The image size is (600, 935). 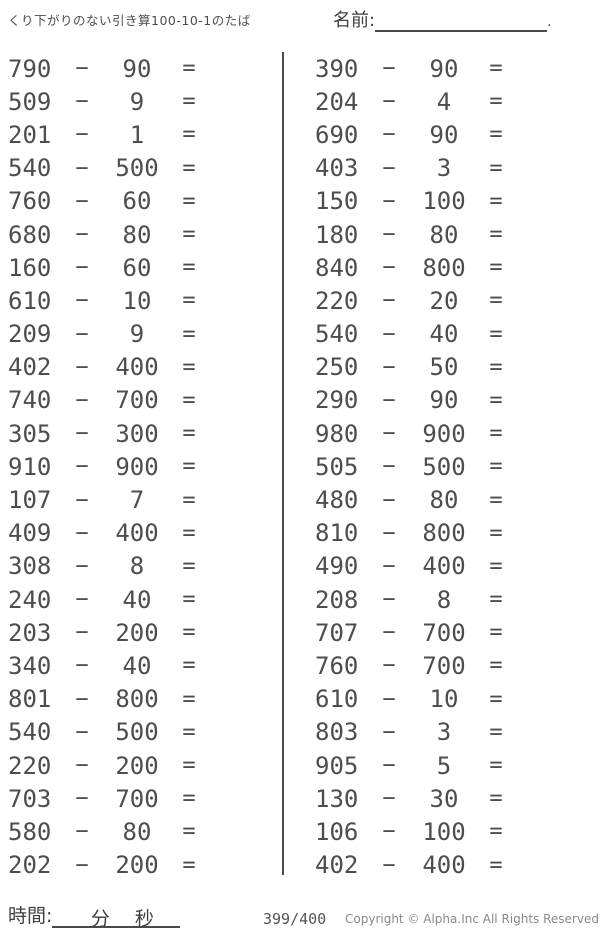 What do you see at coordinates (413, 433) in the screenshot?
I see `problem-row: 980−900 =` at bounding box center [413, 433].